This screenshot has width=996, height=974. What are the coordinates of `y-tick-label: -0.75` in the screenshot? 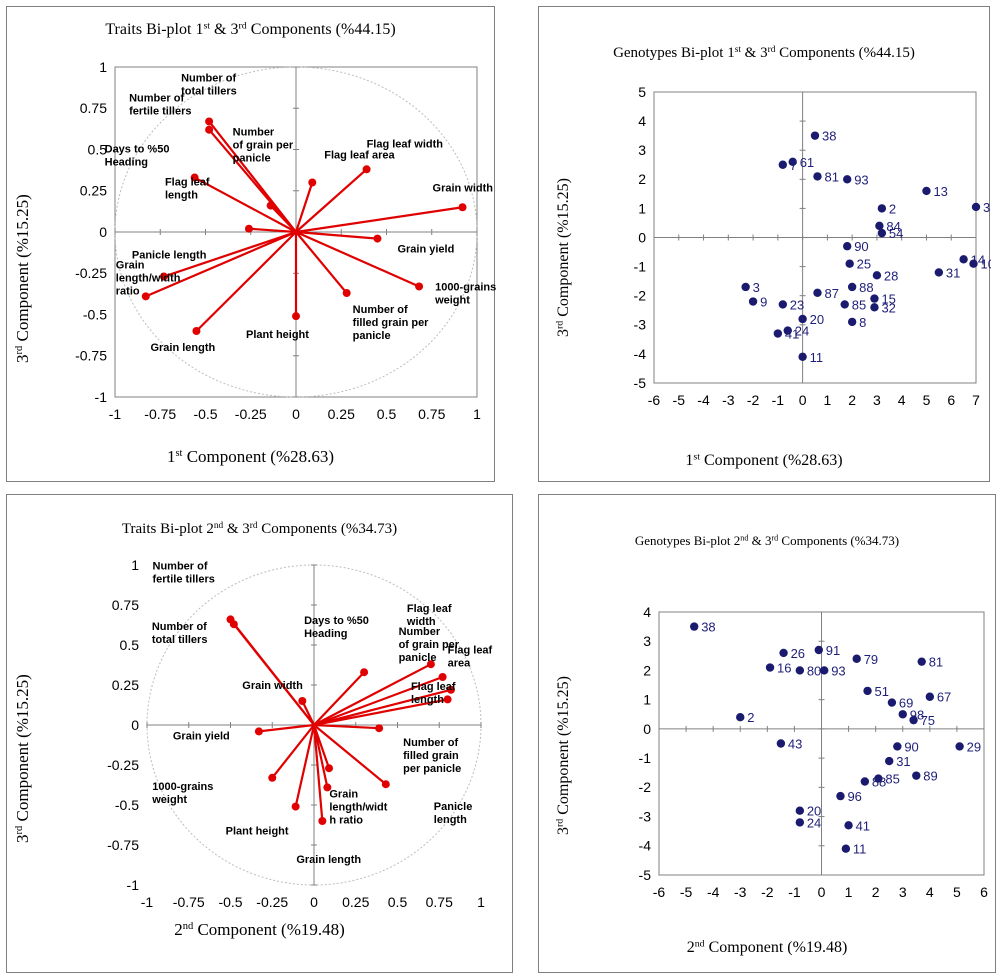 It's located at (123, 845).